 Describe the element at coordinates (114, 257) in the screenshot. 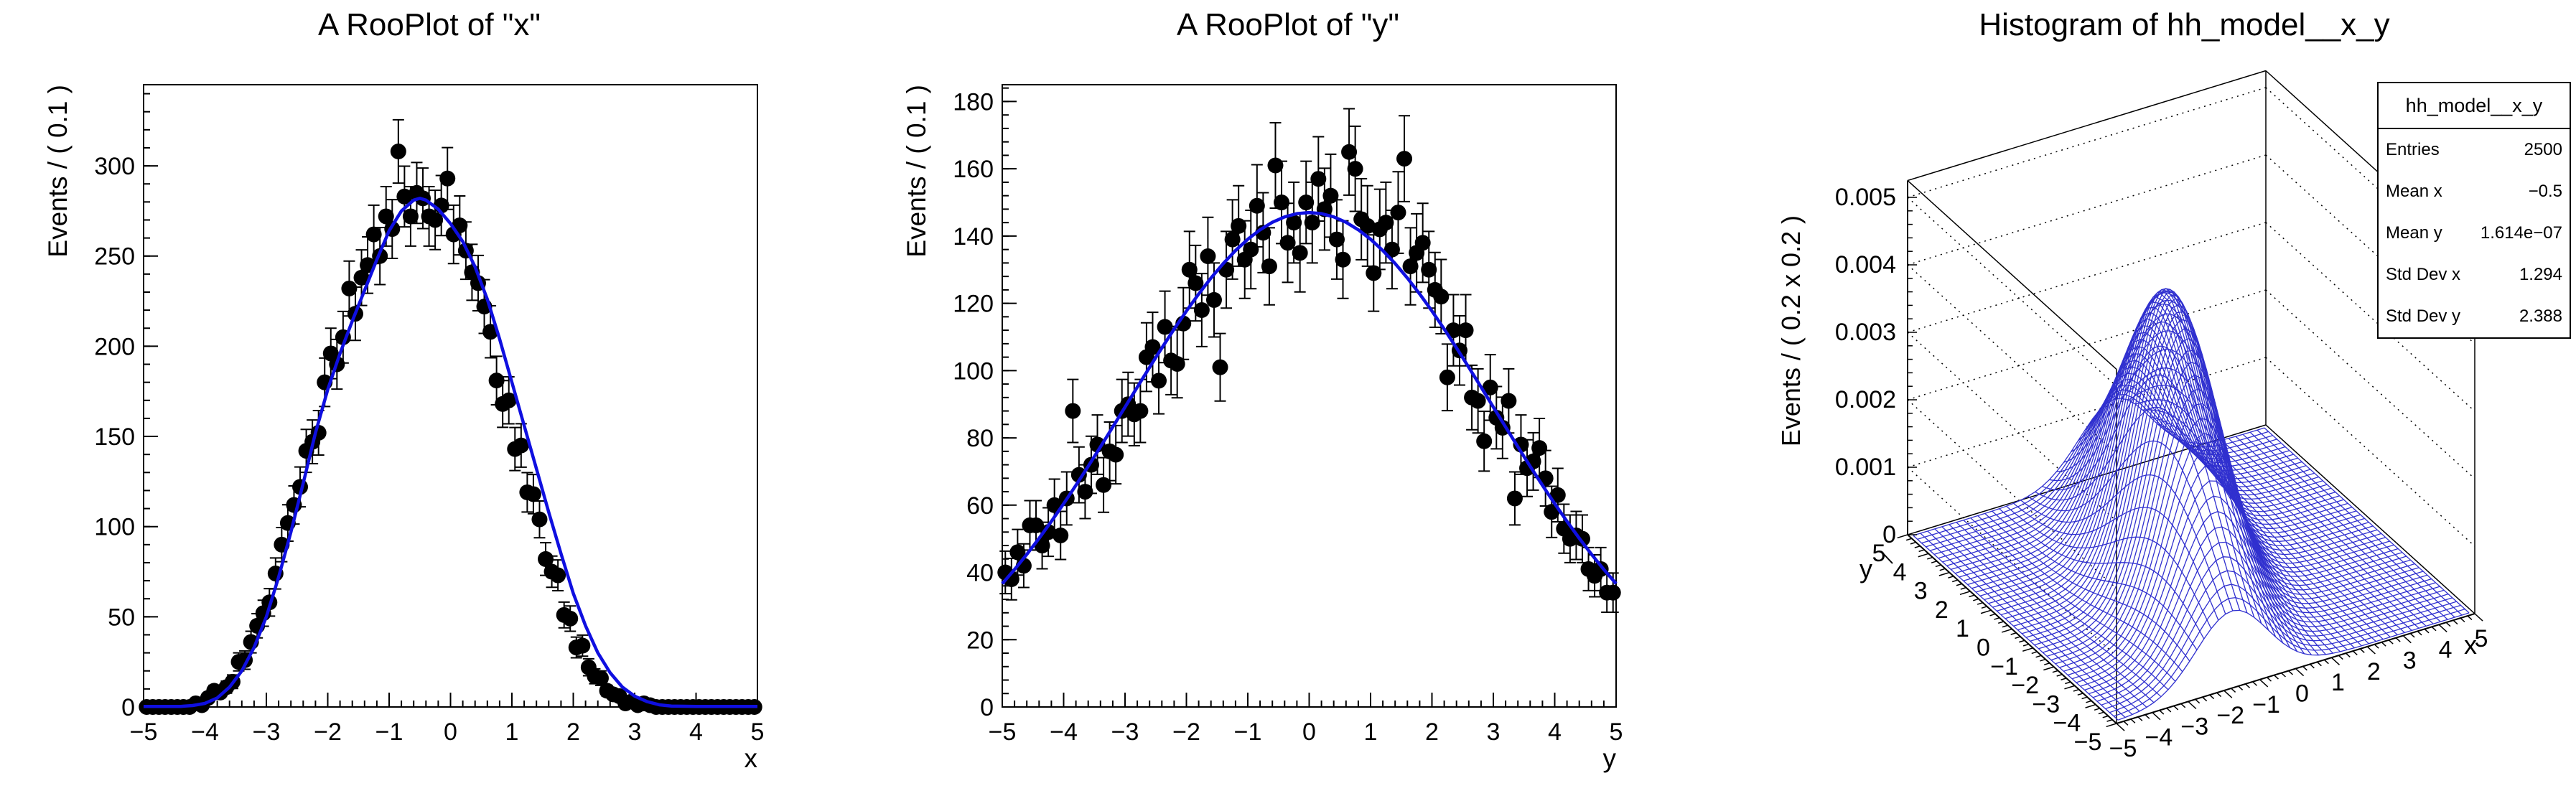

I see `svg-text: 250` at that location.